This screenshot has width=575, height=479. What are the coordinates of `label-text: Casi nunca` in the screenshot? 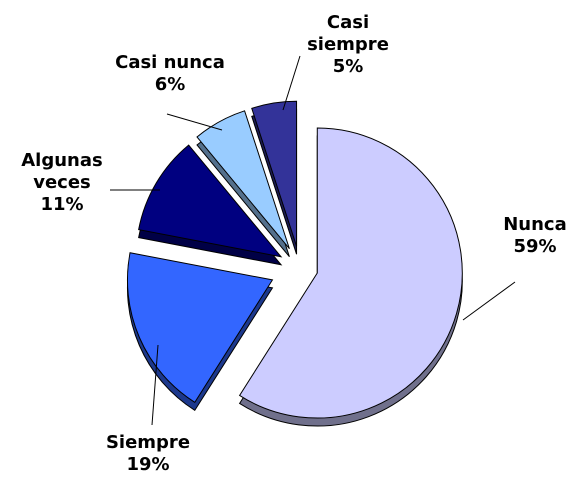 It's located at (170, 62).